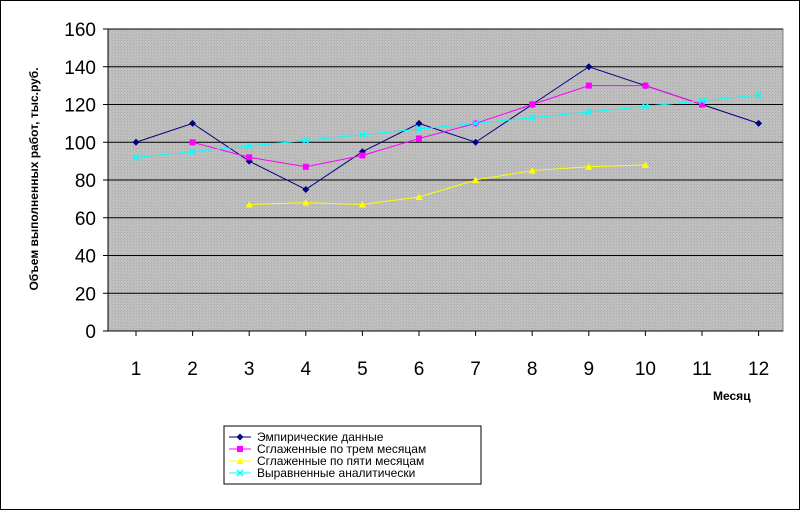  Describe the element at coordinates (419, 369) in the screenshot. I see `x-tick-label: 6` at that location.